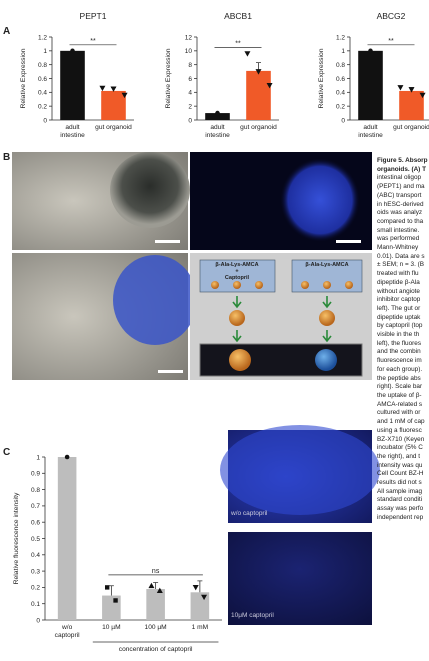  What do you see at coordinates (399, 413) in the screenshot?
I see `caption-line: cultured with or` at bounding box center [399, 413].